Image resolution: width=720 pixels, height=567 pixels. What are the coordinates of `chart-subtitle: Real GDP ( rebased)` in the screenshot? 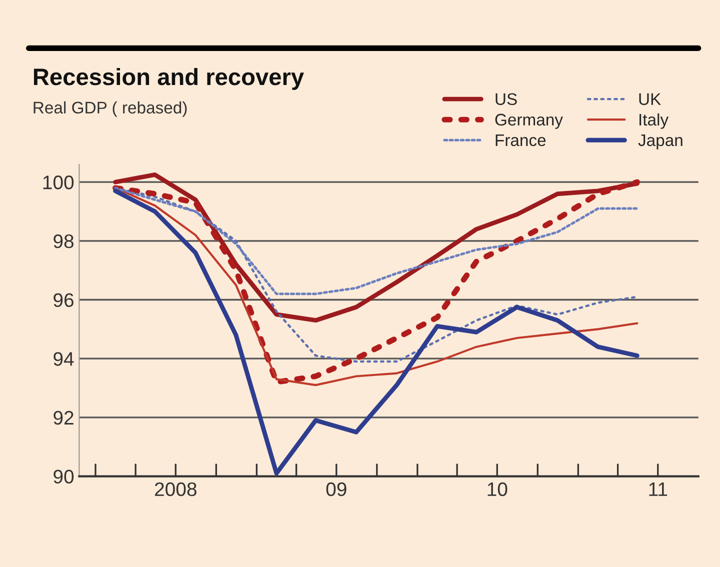 It's located at (110, 109).